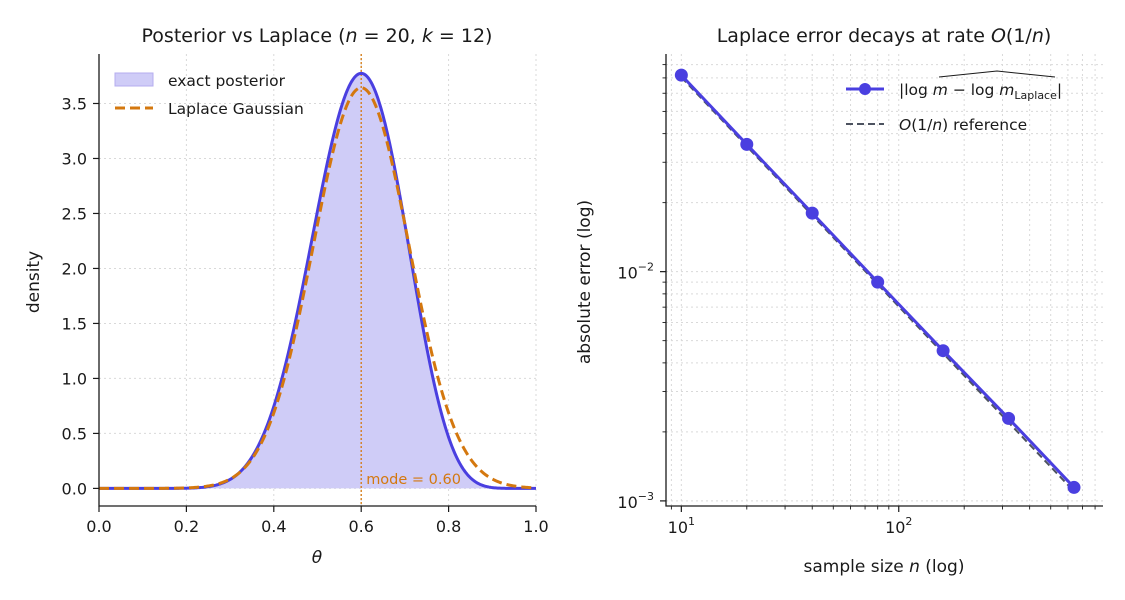 The height and width of the screenshot is (600, 1125). What do you see at coordinates (317, 521) in the screenshot?
I see `left-x-ticks: 0.0 0.2 0.4 0.6 0.8 1.0` at bounding box center [317, 521].